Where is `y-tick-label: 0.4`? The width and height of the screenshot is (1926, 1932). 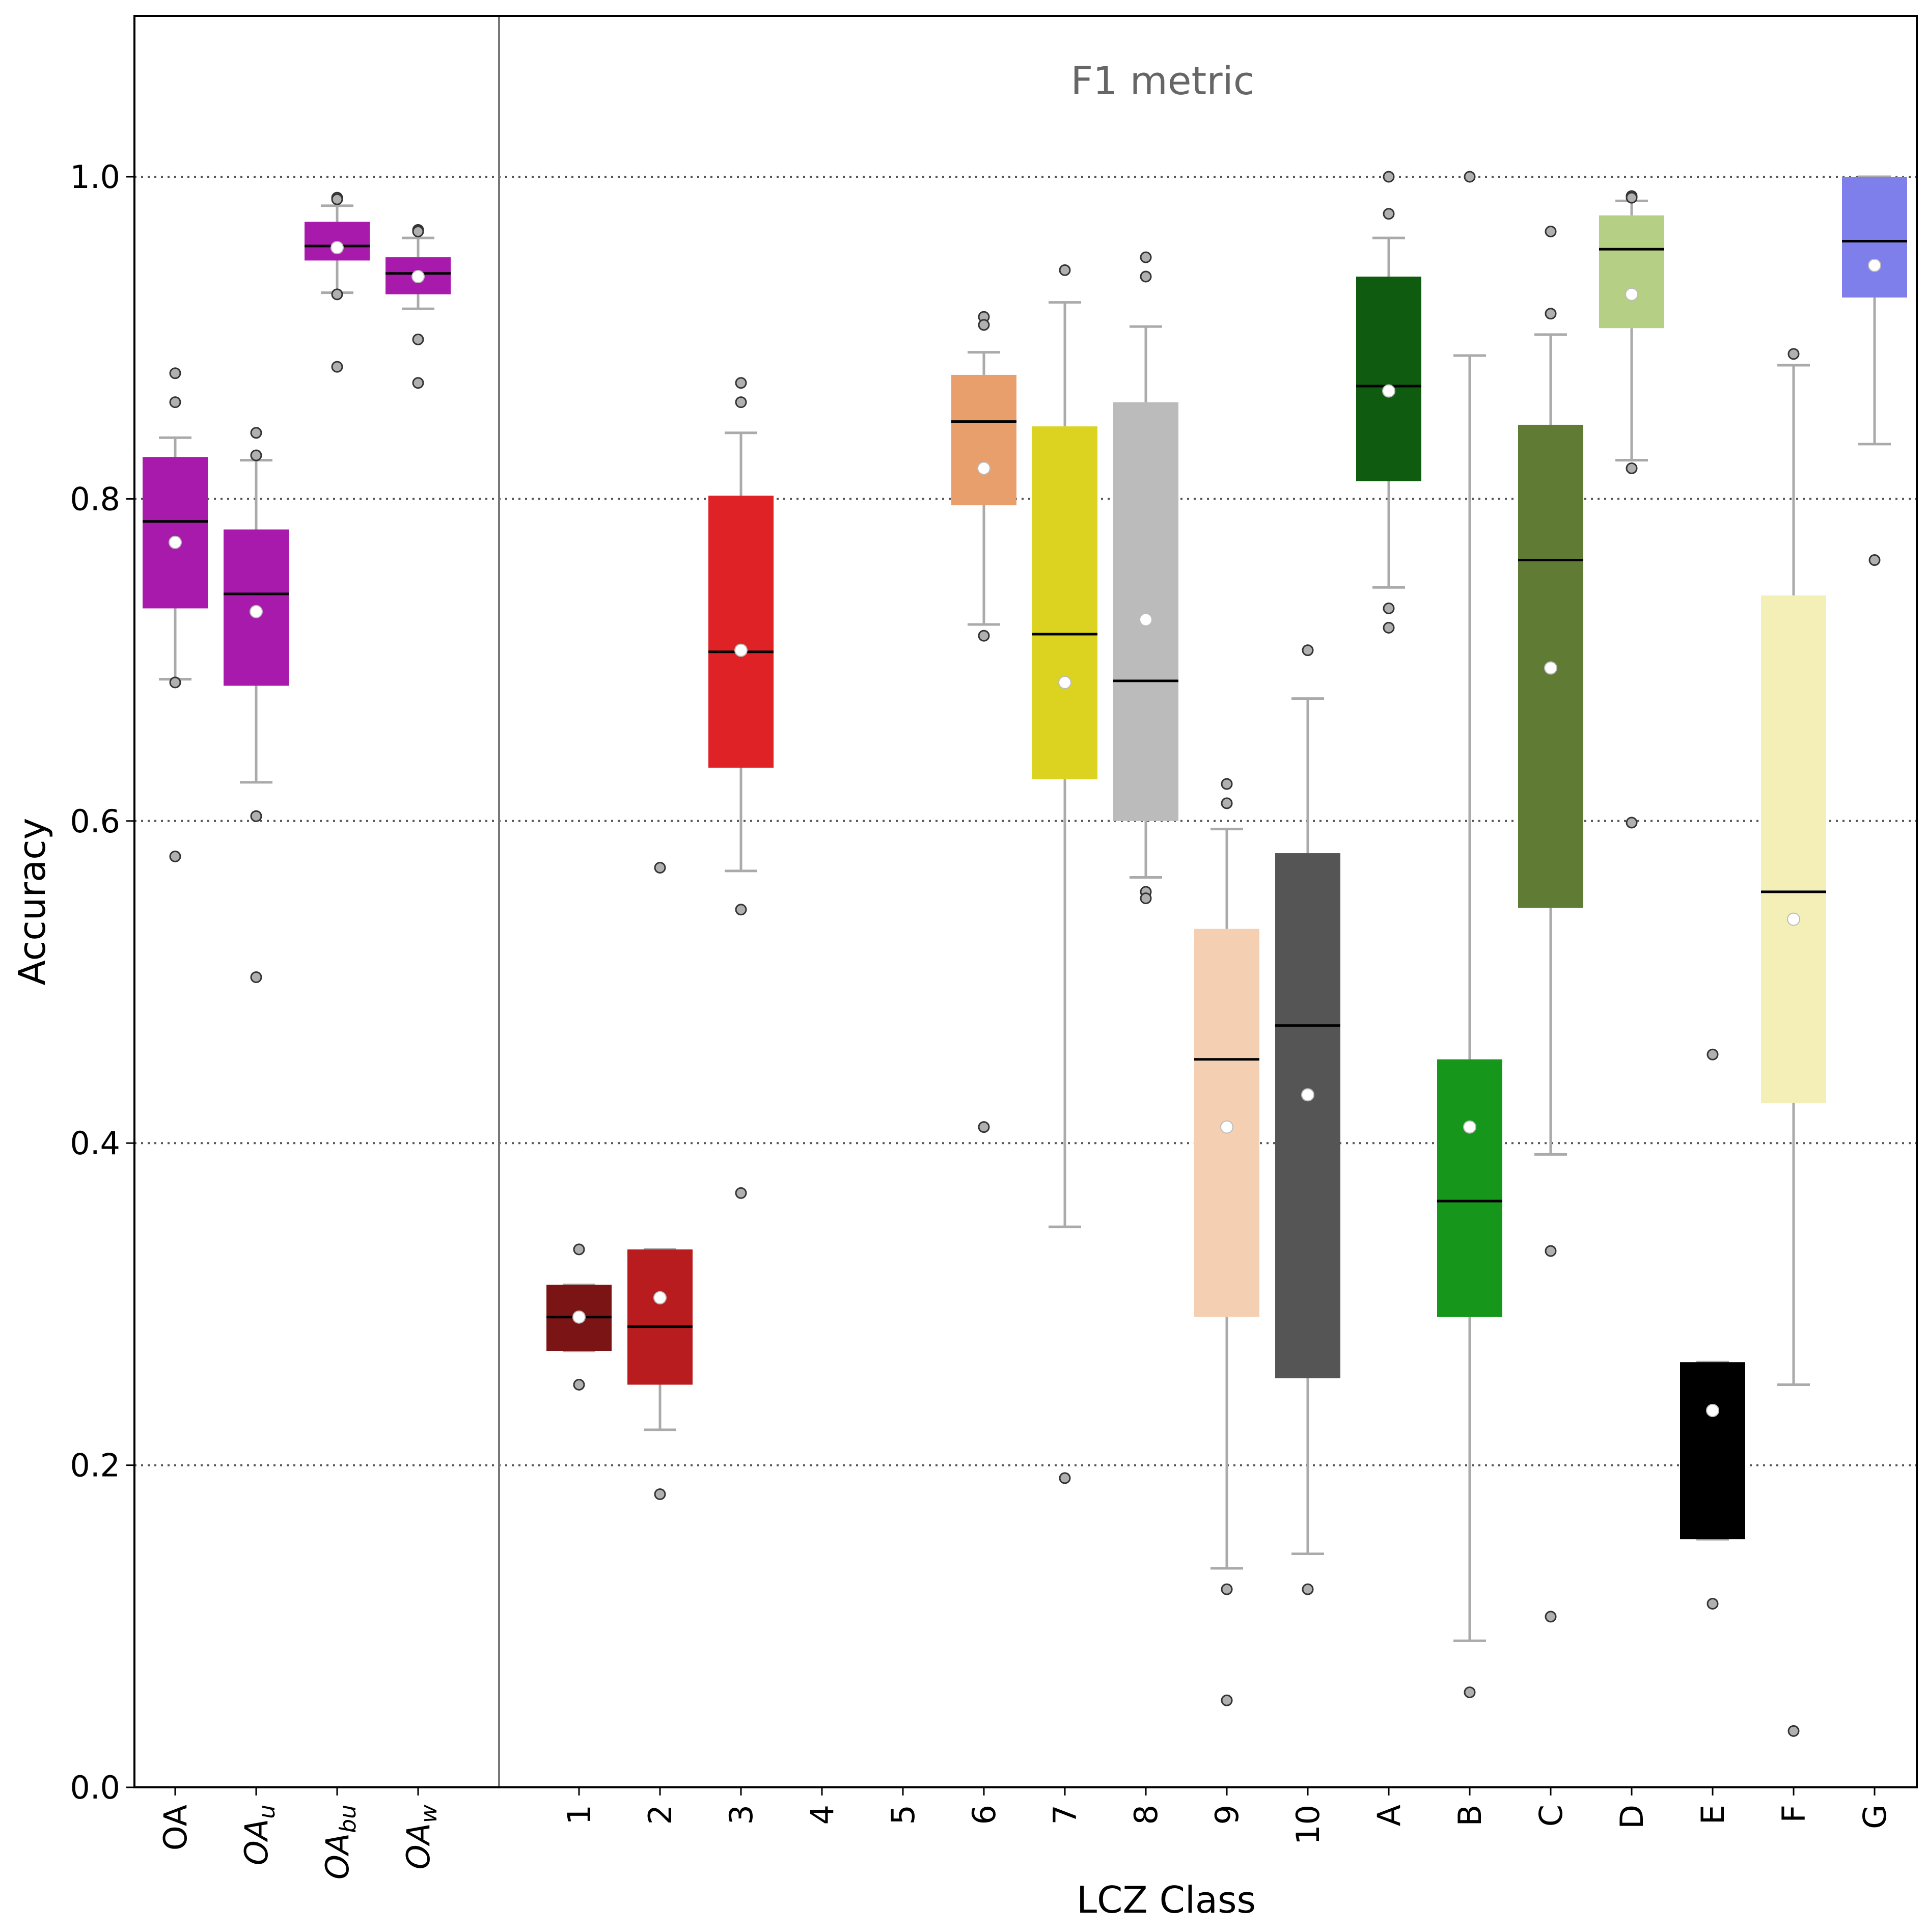 y-tick-label: 0.4 is located at coordinates (95, 1143).